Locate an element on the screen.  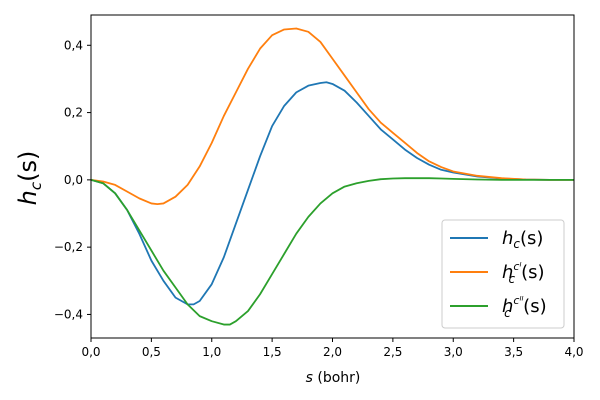
y-axis: −0,4 −0,2 0,0 0,2 0,4 is located at coordinates (72, 179).